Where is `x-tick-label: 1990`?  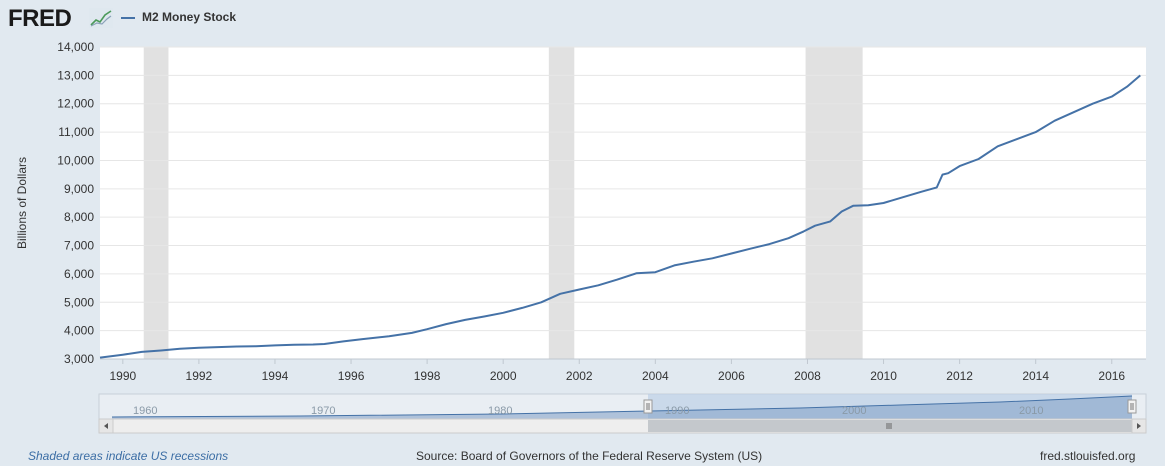 x-tick-label: 1990 is located at coordinates (122, 376).